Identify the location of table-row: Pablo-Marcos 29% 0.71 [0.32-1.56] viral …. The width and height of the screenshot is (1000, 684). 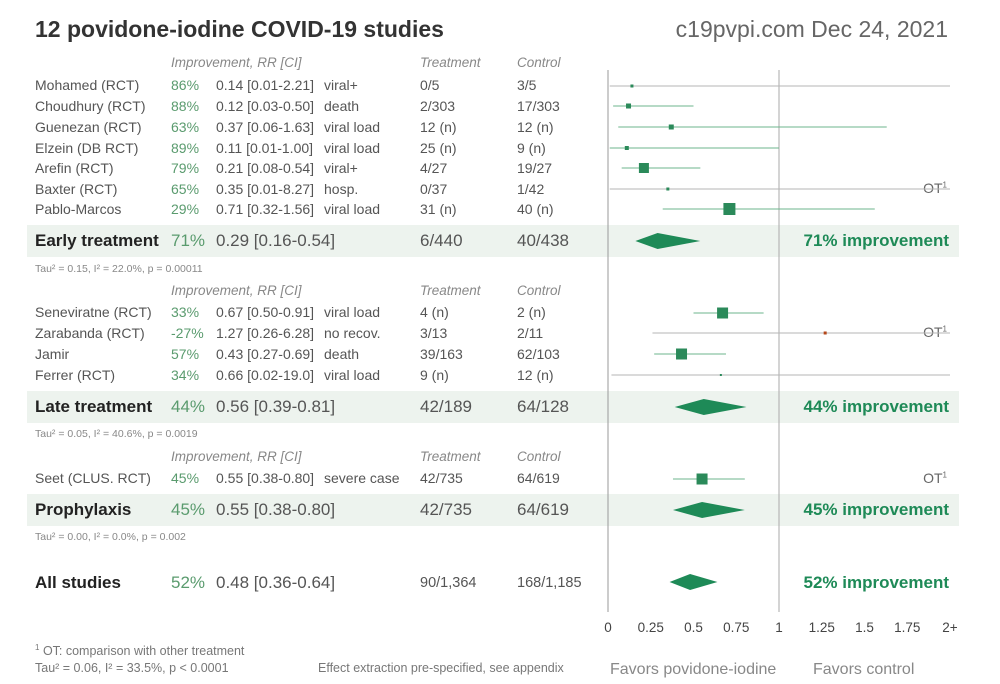
(500, 209).